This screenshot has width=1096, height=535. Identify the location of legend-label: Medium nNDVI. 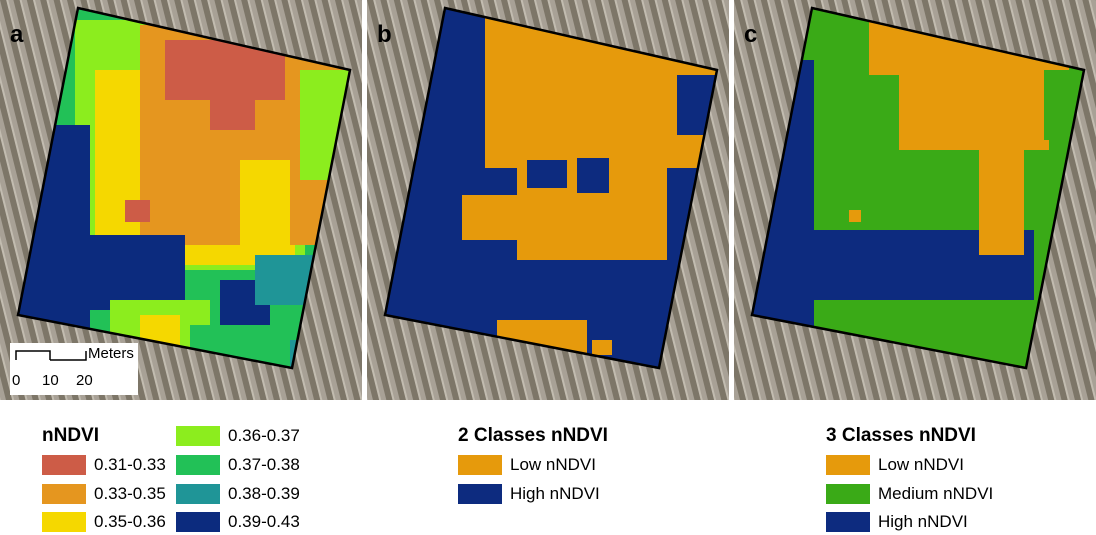
(936, 493).